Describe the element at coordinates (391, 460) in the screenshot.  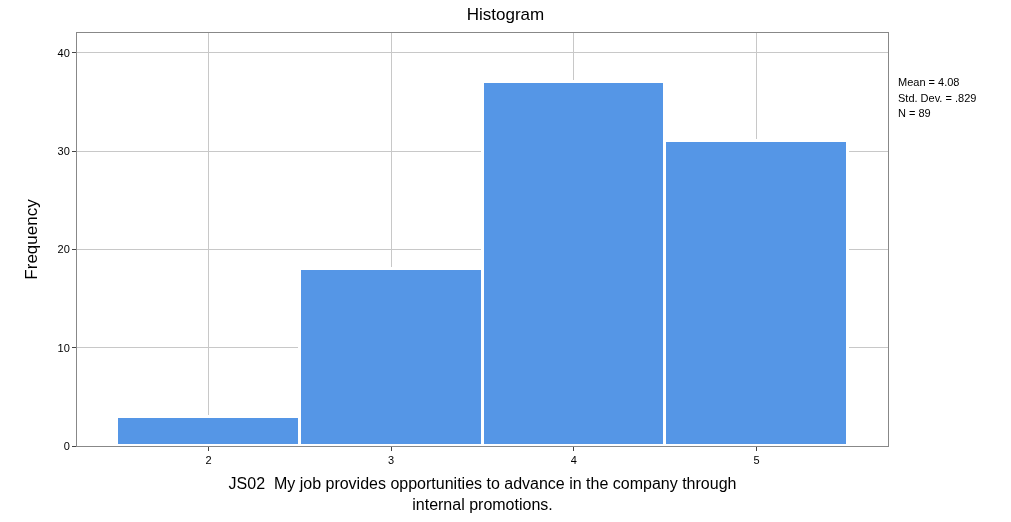
I see `x-tick-label: 3` at that location.